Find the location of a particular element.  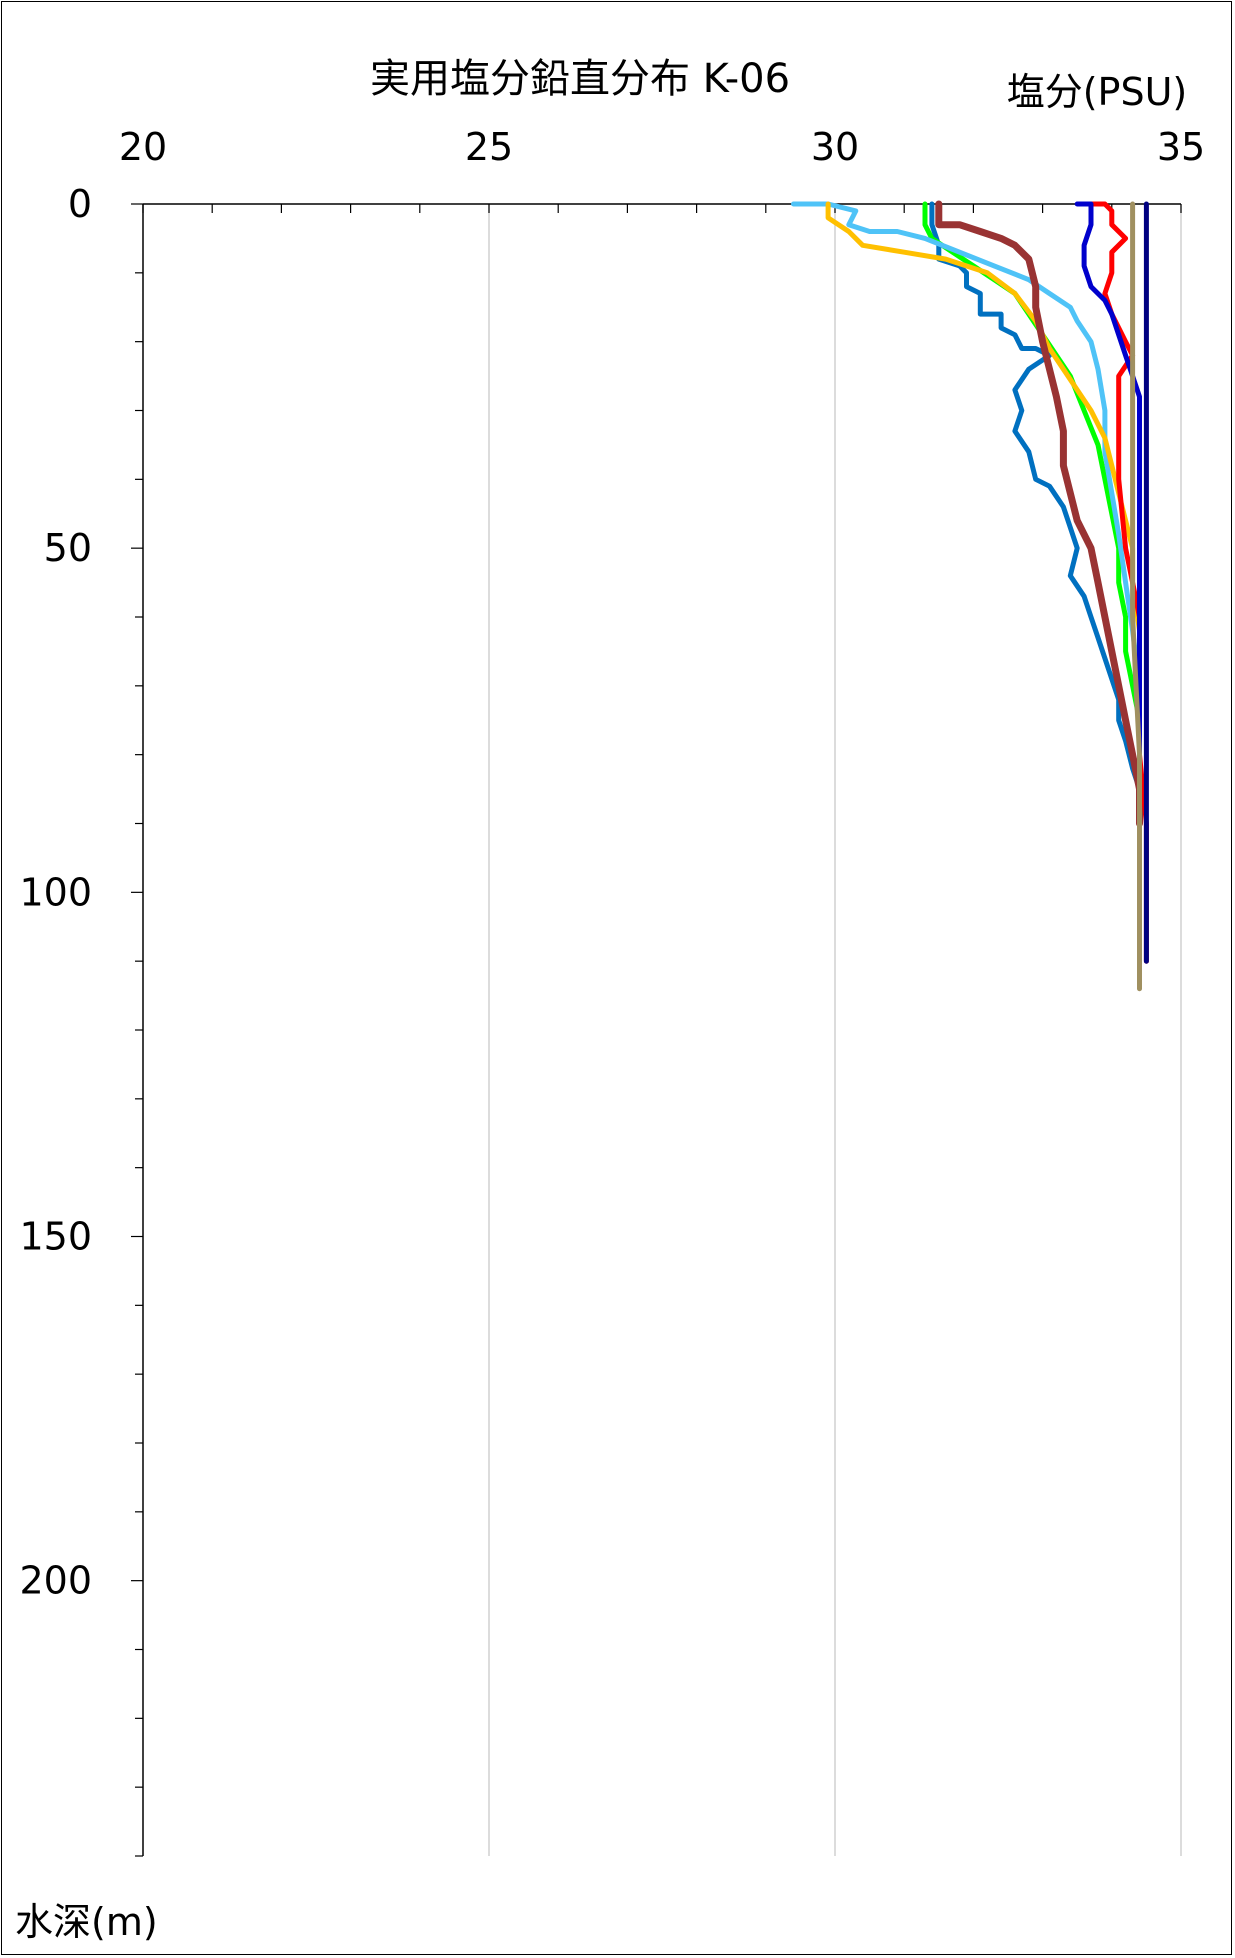

x-tick-label: 25 is located at coordinates (489, 147).